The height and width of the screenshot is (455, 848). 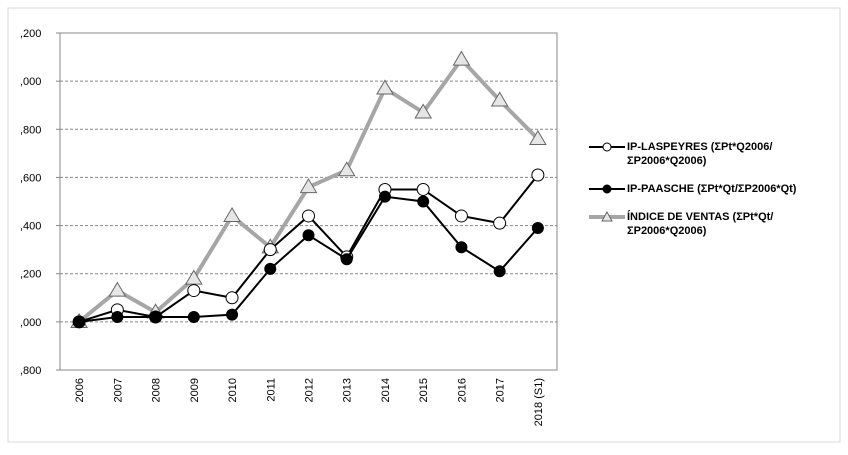 What do you see at coordinates (348, 390) in the screenshot?
I see `x-tick-label: 2013` at bounding box center [348, 390].